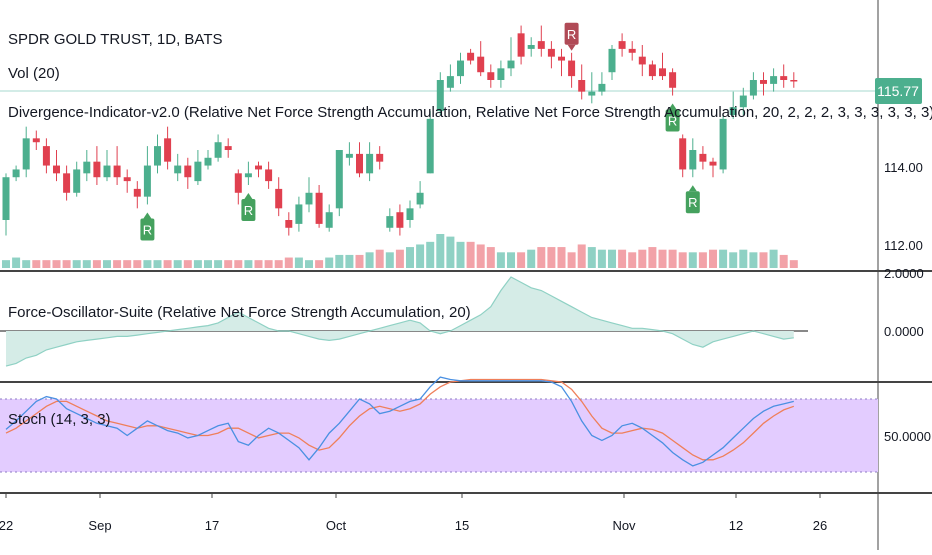 This screenshot has width=932, height=555. Describe the element at coordinates (904, 273) in the screenshot. I see `oscillator-tick-label: 2.0000` at that location.